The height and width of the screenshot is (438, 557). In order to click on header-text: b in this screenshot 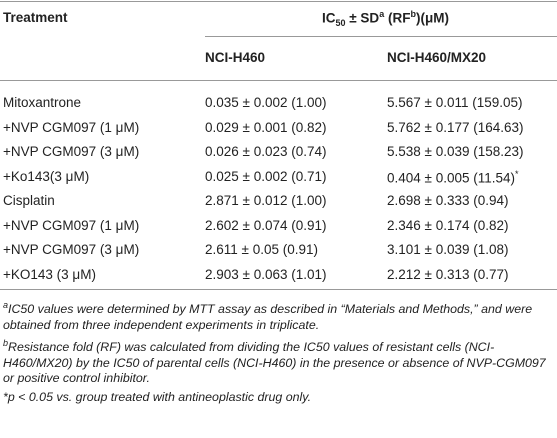, I will do `click(413, 14)`.